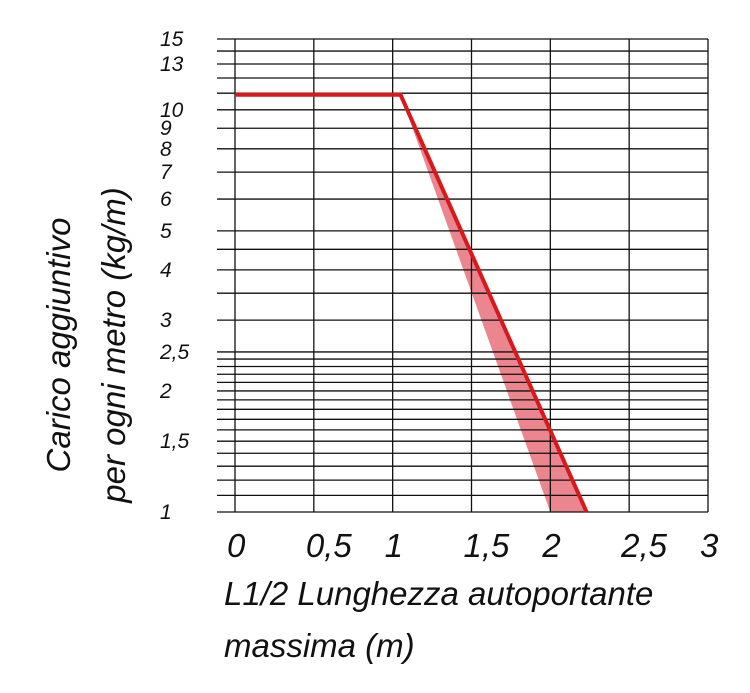 The height and width of the screenshot is (693, 750). I want to click on y-tick-label: 7, so click(166, 172).